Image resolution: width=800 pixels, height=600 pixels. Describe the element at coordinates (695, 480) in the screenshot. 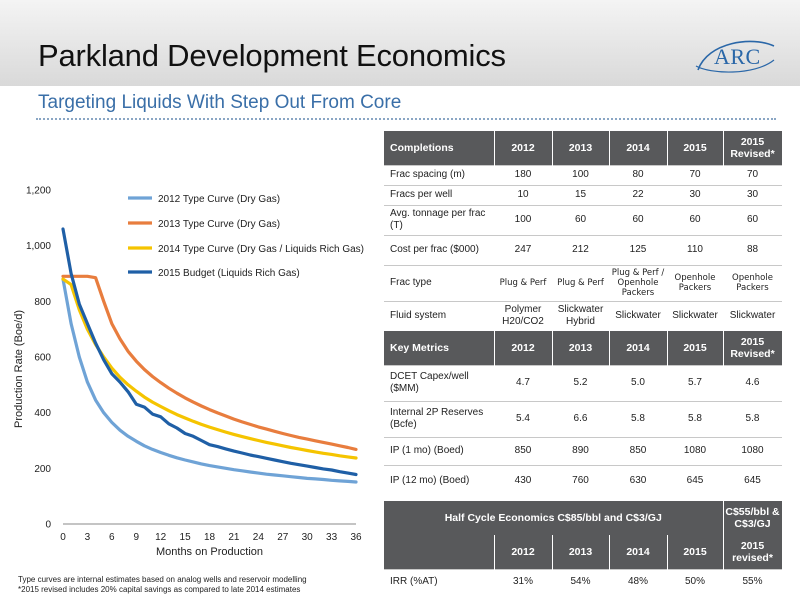

I see `table-cell: 645` at that location.